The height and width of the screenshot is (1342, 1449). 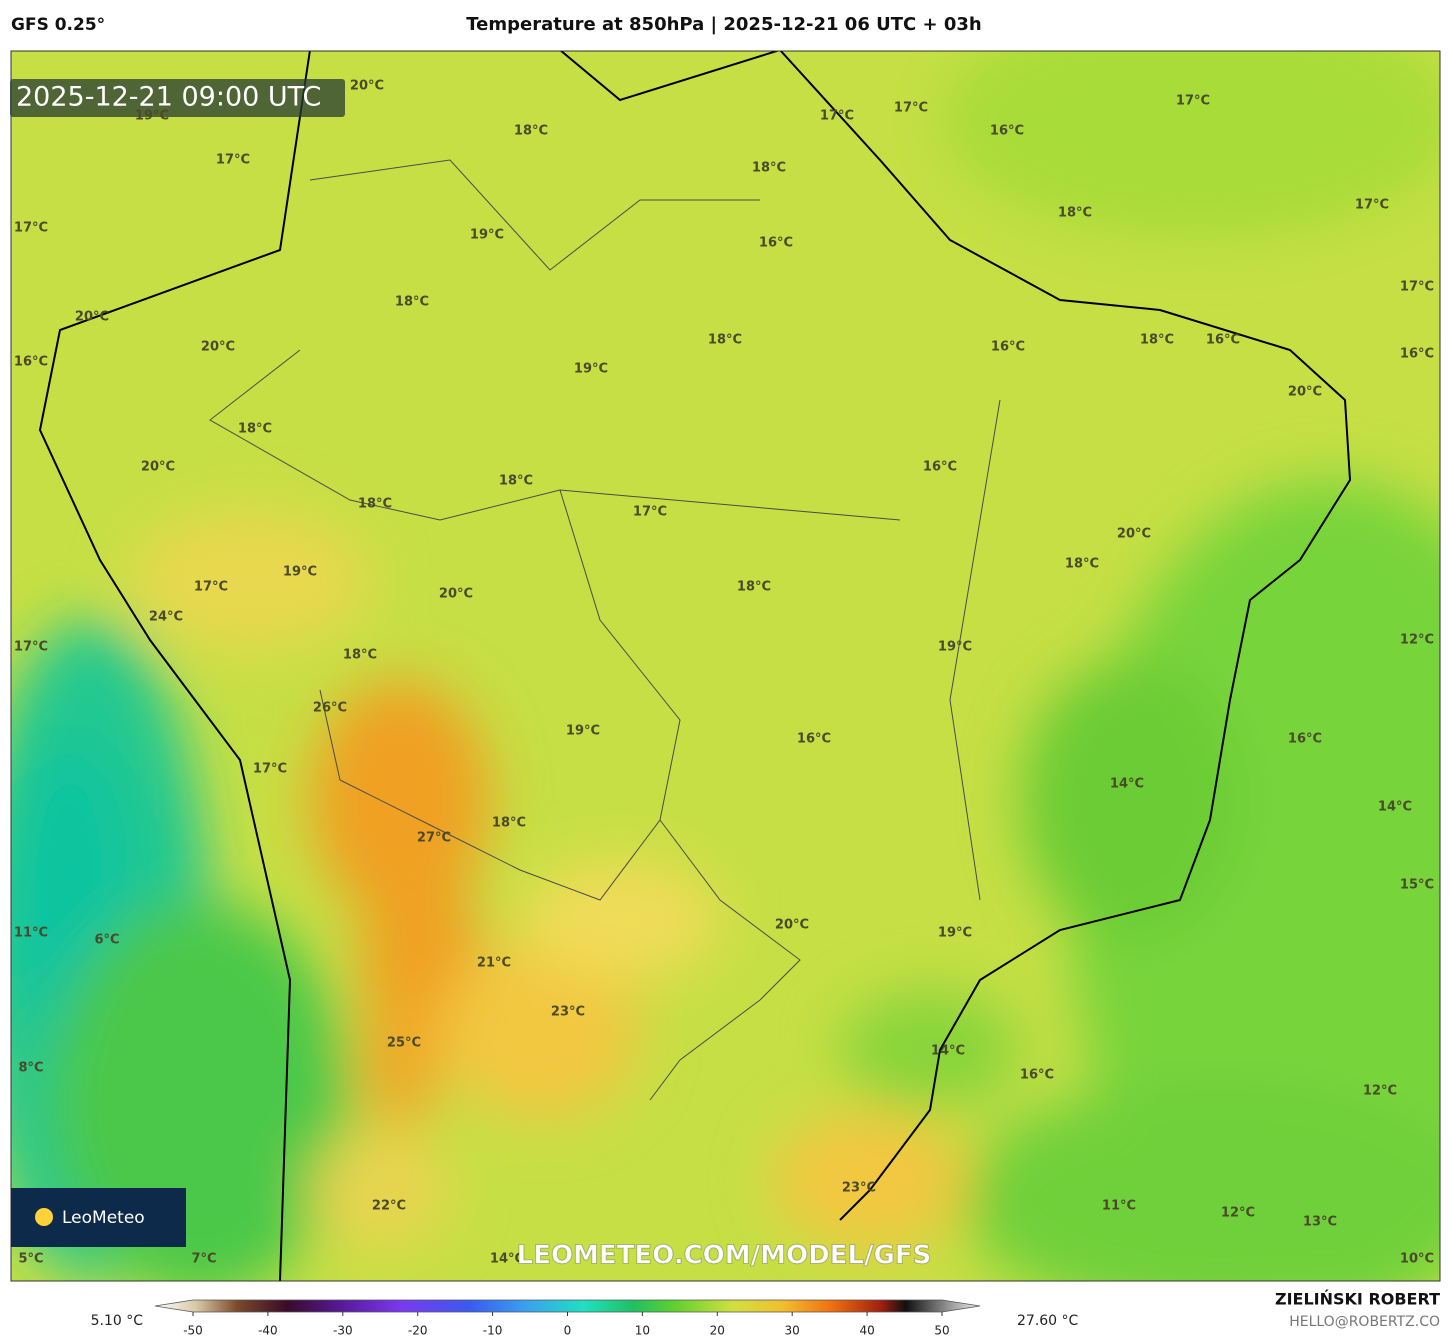 I want to click on colorbar-tick-label: 50, so click(x=941, y=1331).